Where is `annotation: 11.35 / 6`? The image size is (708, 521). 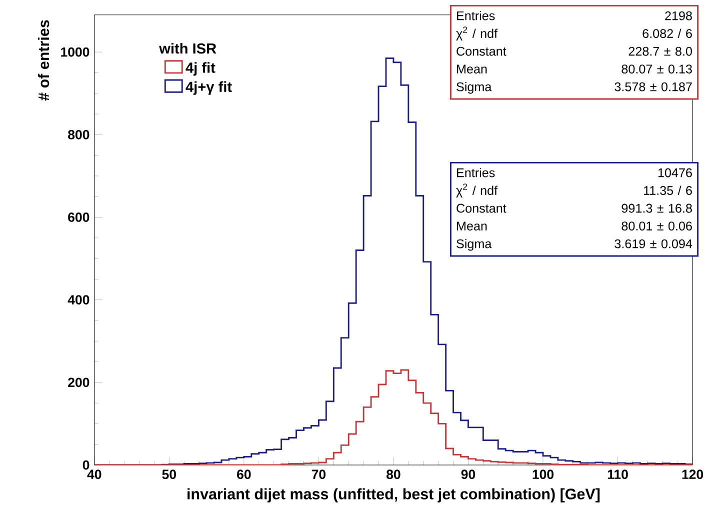 annotation: 11.35 / 6 is located at coordinates (668, 191).